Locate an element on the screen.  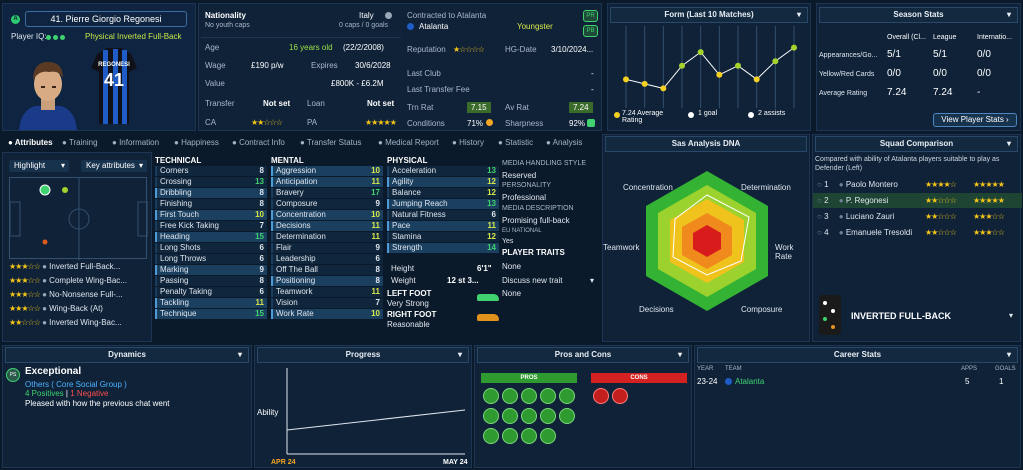
attribute-row: Heading 15 is located at coordinates (211, 237).